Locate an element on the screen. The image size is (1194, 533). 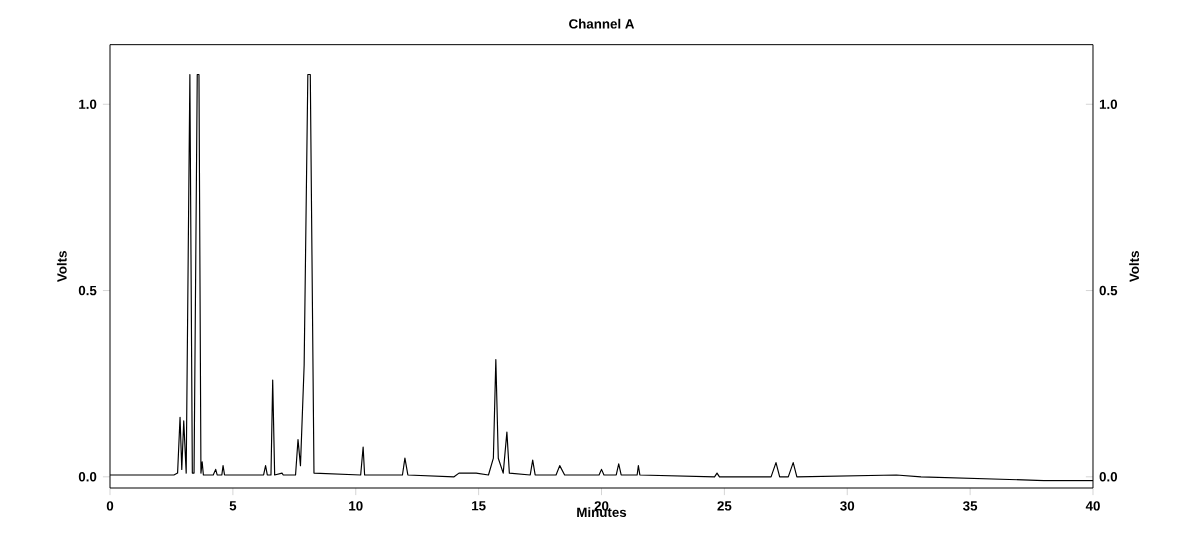
y-tick-label: 0.0 is located at coordinates (87, 477).